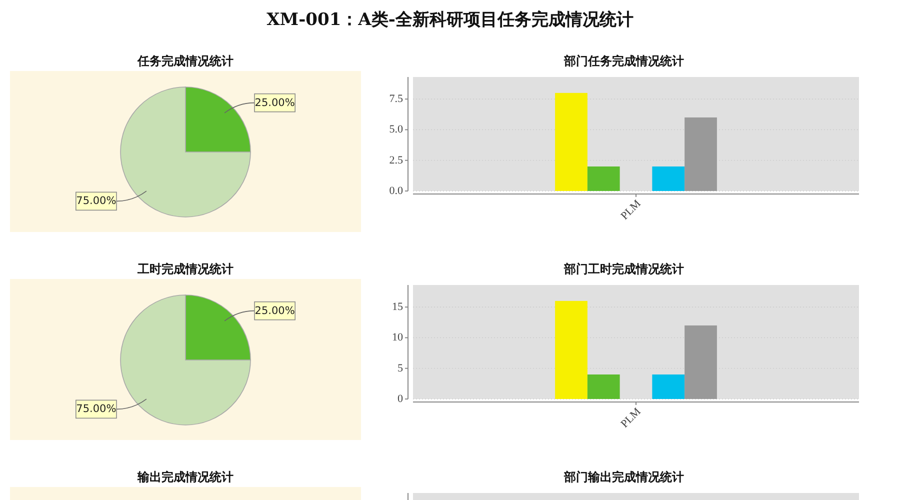 Image resolution: width=900 pixels, height=500 pixels. Describe the element at coordinates (398, 307) in the screenshot. I see `y-tick-label: 15` at that location.